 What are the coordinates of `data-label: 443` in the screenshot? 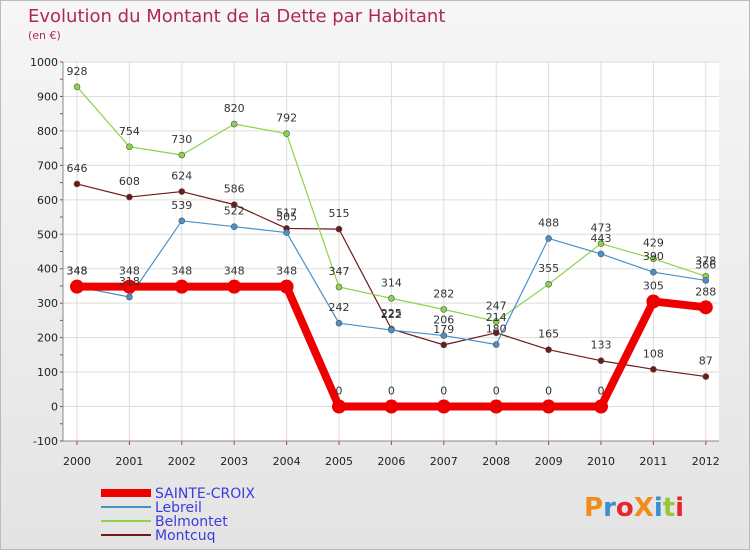 It's located at (601, 238).